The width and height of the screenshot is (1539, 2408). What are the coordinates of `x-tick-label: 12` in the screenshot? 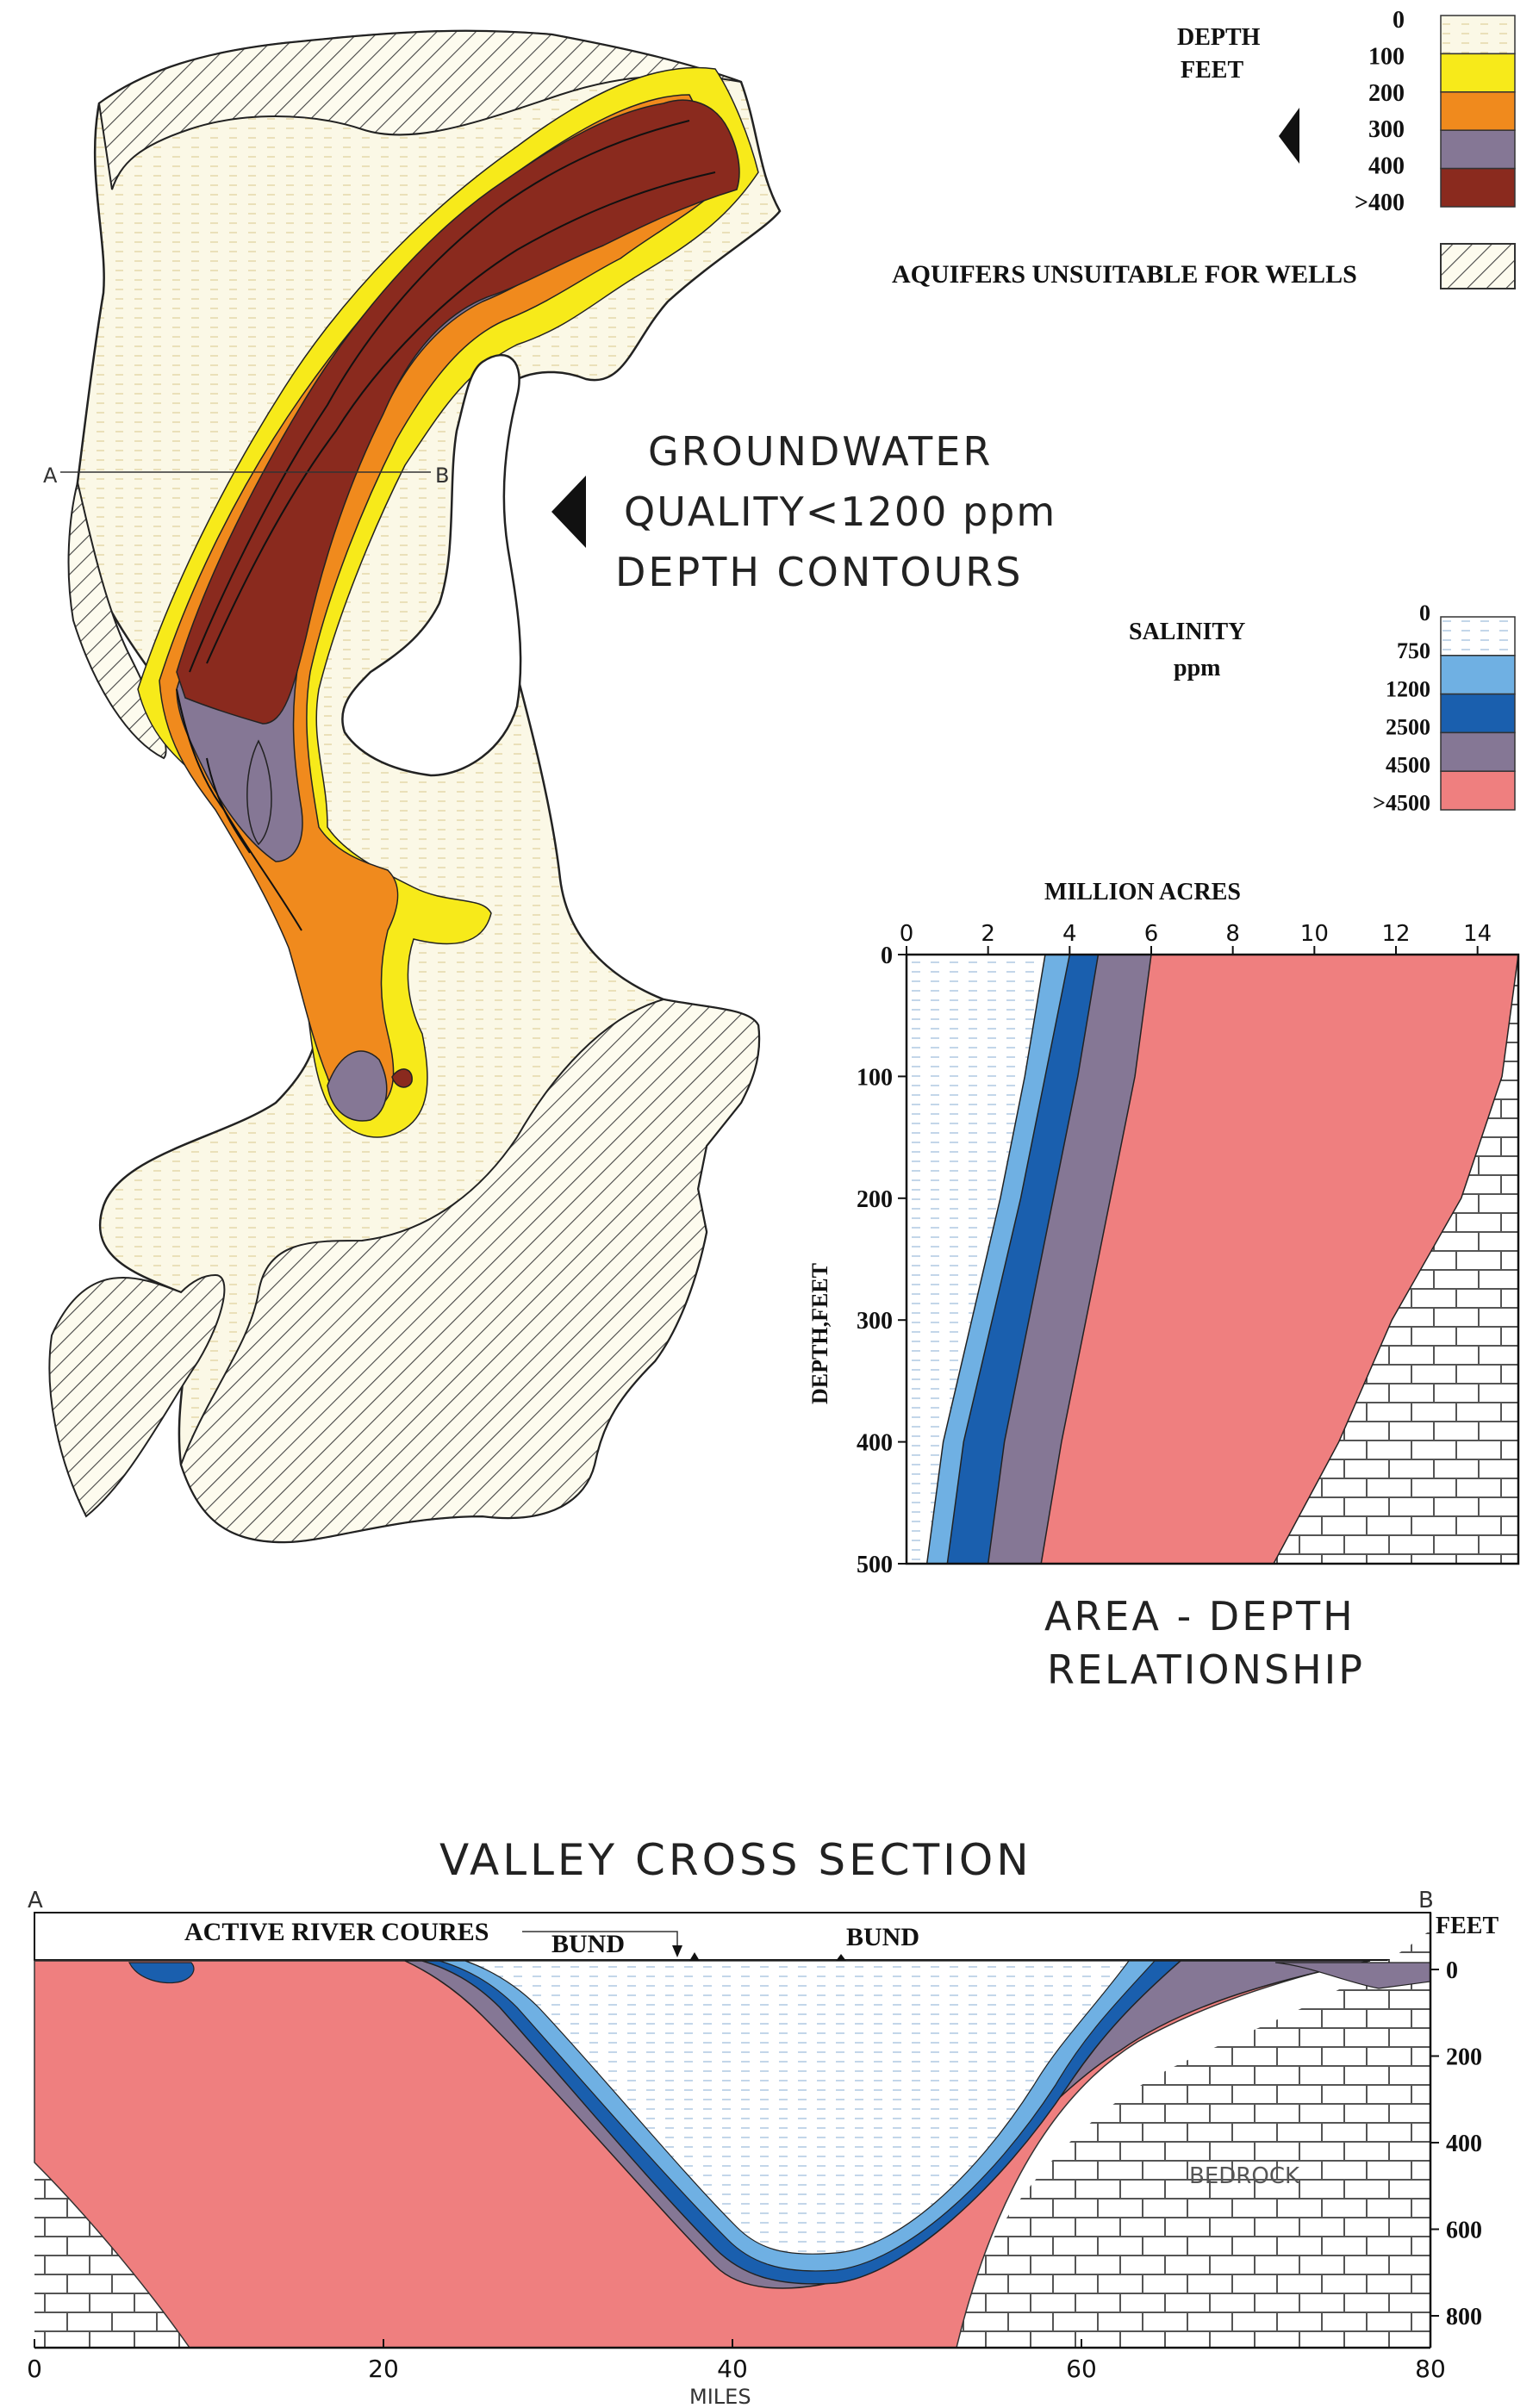 It's located at (1395, 934).